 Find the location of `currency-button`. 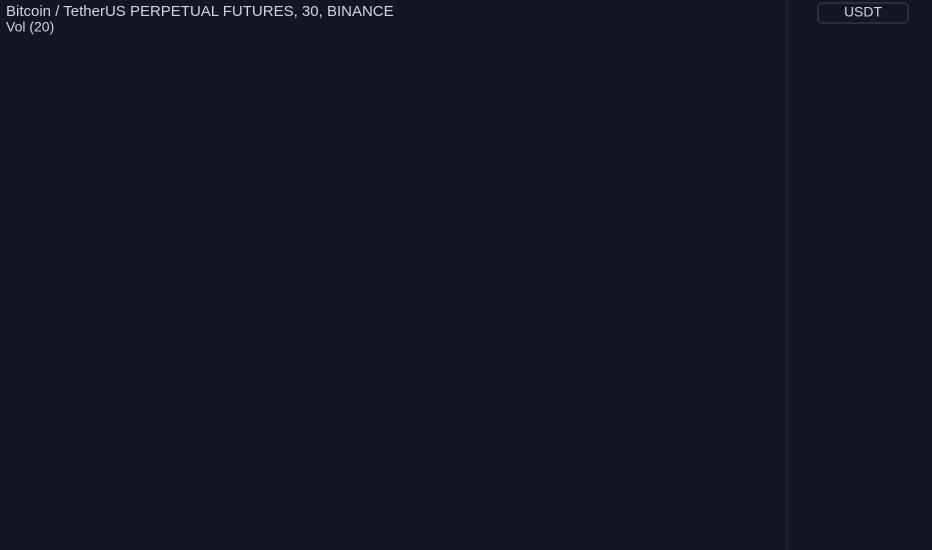

currency-button is located at coordinates (863, 13).